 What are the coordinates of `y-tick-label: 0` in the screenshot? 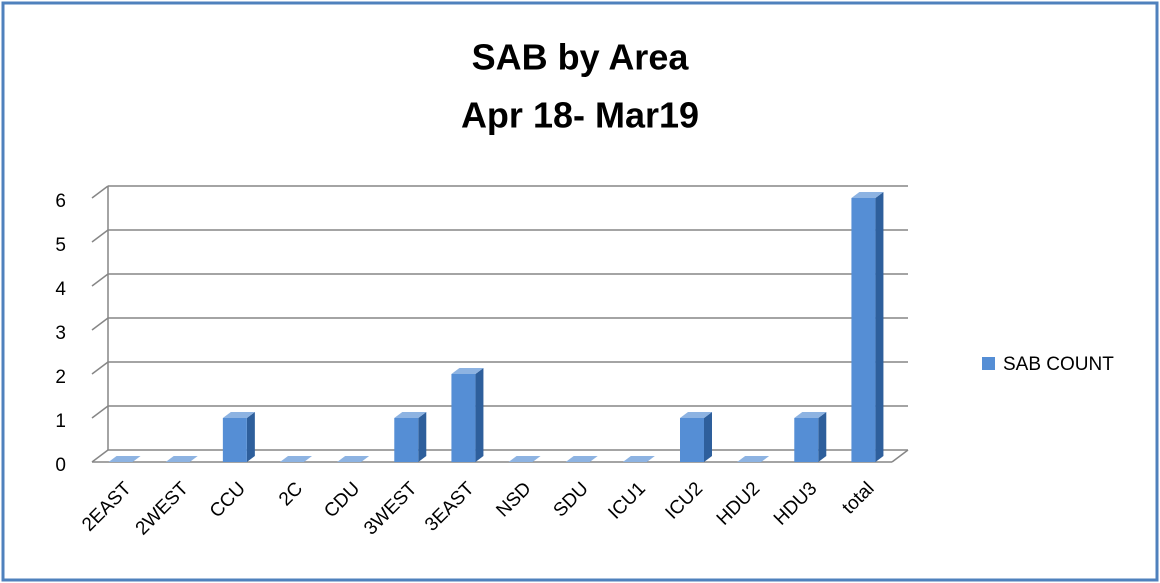 It's located at (60, 465).